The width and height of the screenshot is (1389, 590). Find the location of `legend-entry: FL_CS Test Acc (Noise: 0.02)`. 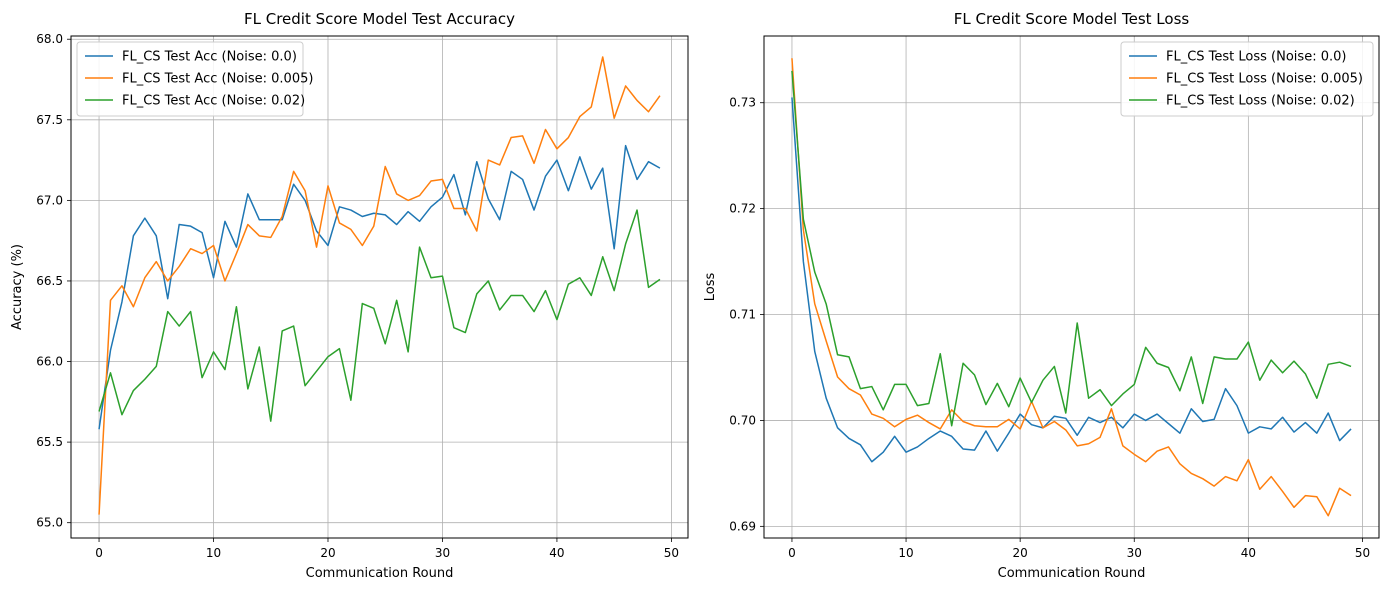

legend-entry: FL_CS Test Acc (Noise: 0.02) is located at coordinates (213, 101).